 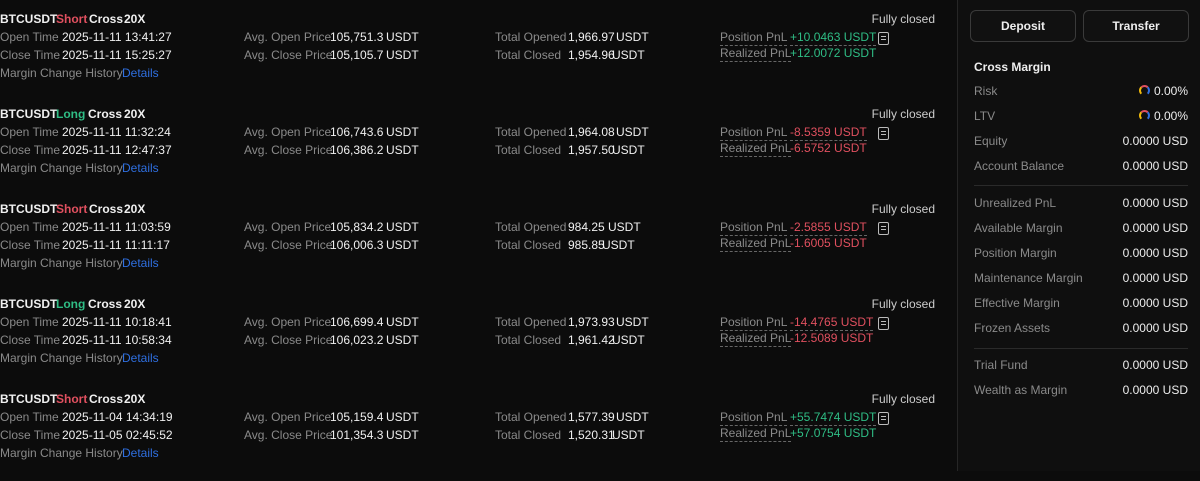 I want to click on account-row: Available Margin 0.0000 USD, so click(x=1081, y=228).